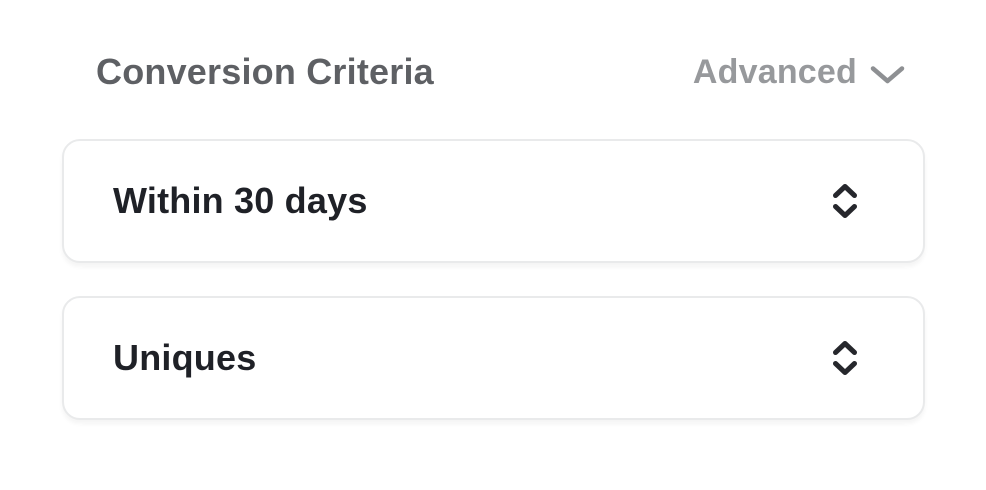 The height and width of the screenshot is (490, 986). I want to click on advanced-toggle-label: Advanced, so click(774, 71).